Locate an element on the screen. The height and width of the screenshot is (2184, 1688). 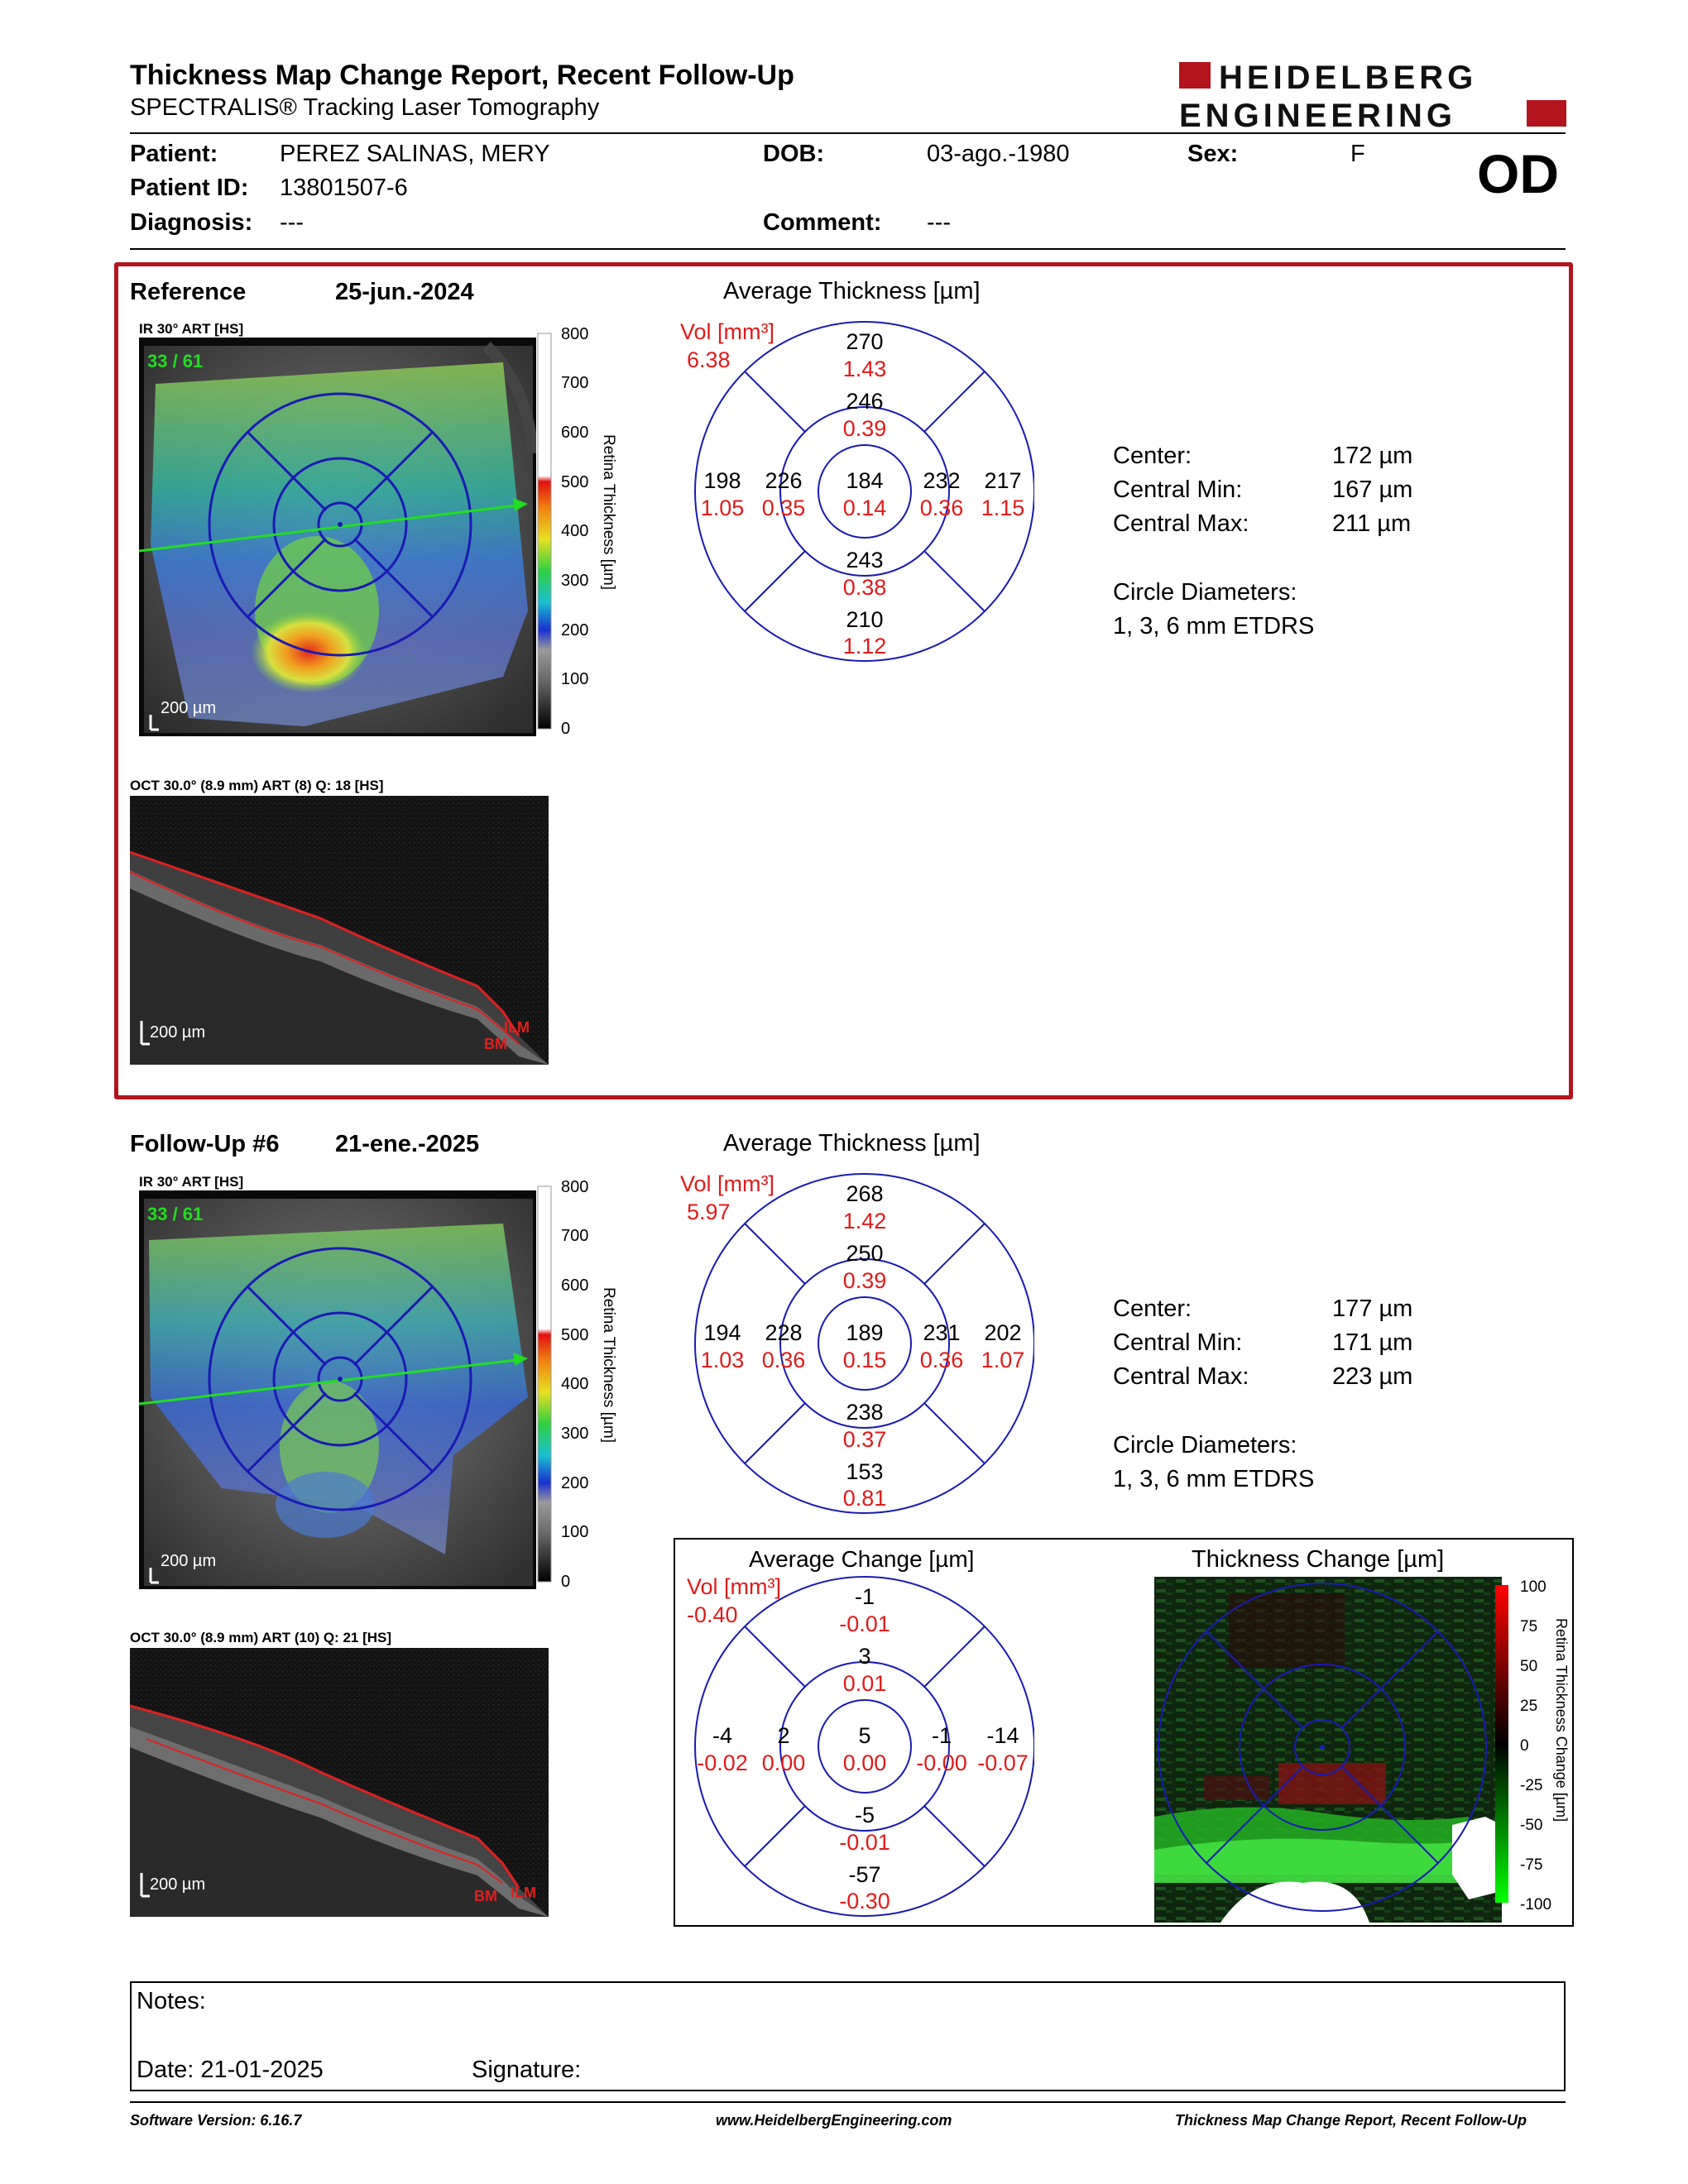
nasal-outer-thickness: 217 is located at coordinates (1002, 480).